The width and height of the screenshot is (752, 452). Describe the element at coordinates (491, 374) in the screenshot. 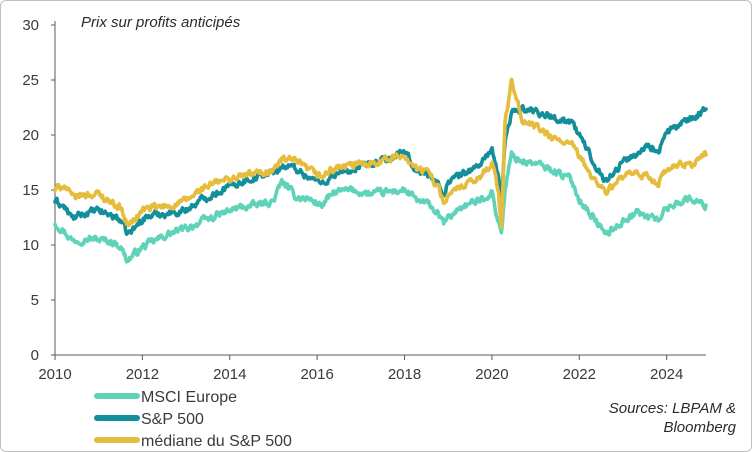

I see `x-tick-label: 2020` at that location.